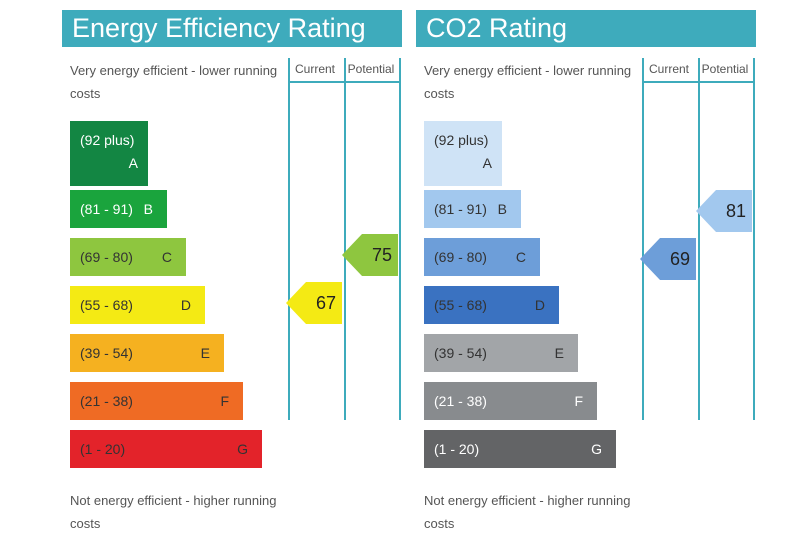 The image size is (800, 560). Describe the element at coordinates (325, 302) in the screenshot. I see `current-rating-value: 67` at that location.